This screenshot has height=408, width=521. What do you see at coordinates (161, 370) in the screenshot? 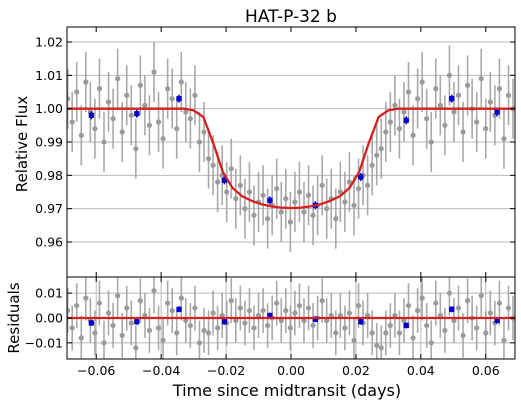
I see `residual-x-tick-label: −0.04` at bounding box center [161, 370].